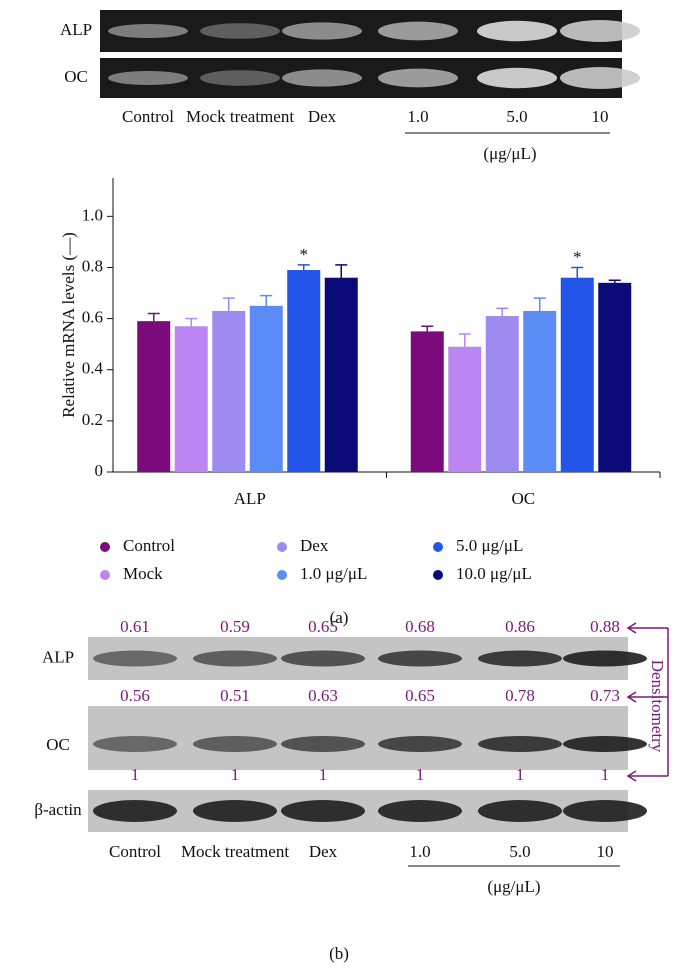 Image resolution: width=678 pixels, height=977 pixels. I want to click on y-tick-label: 0, so click(99, 470).